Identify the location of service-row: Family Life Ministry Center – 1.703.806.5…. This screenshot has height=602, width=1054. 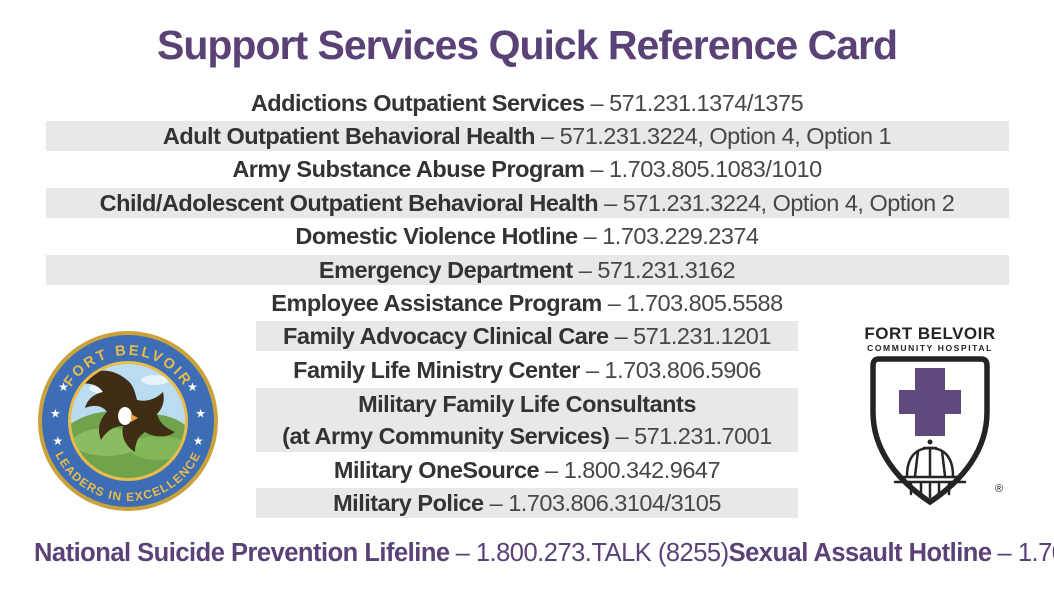
(527, 369).